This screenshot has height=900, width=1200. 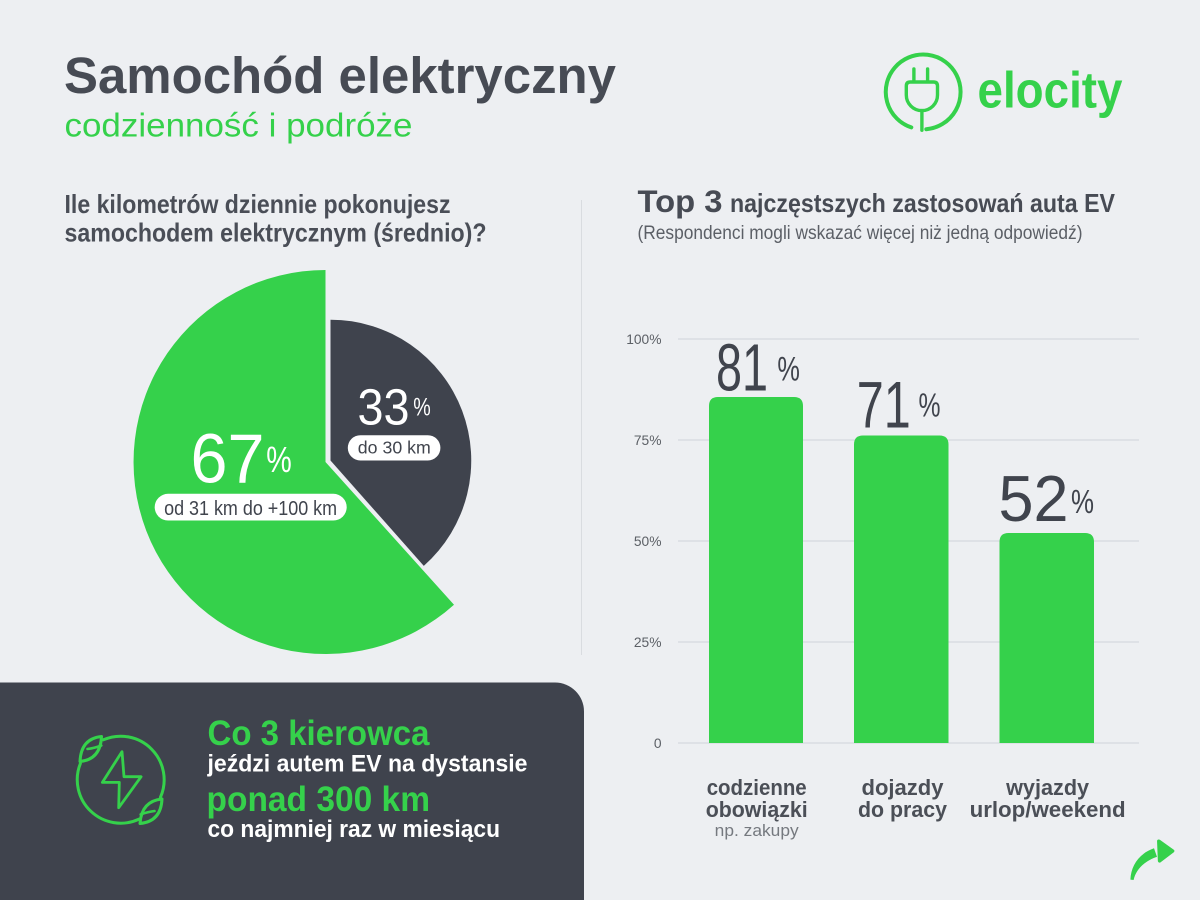 I want to click on svg-text: elocity, so click(x=1051, y=90).